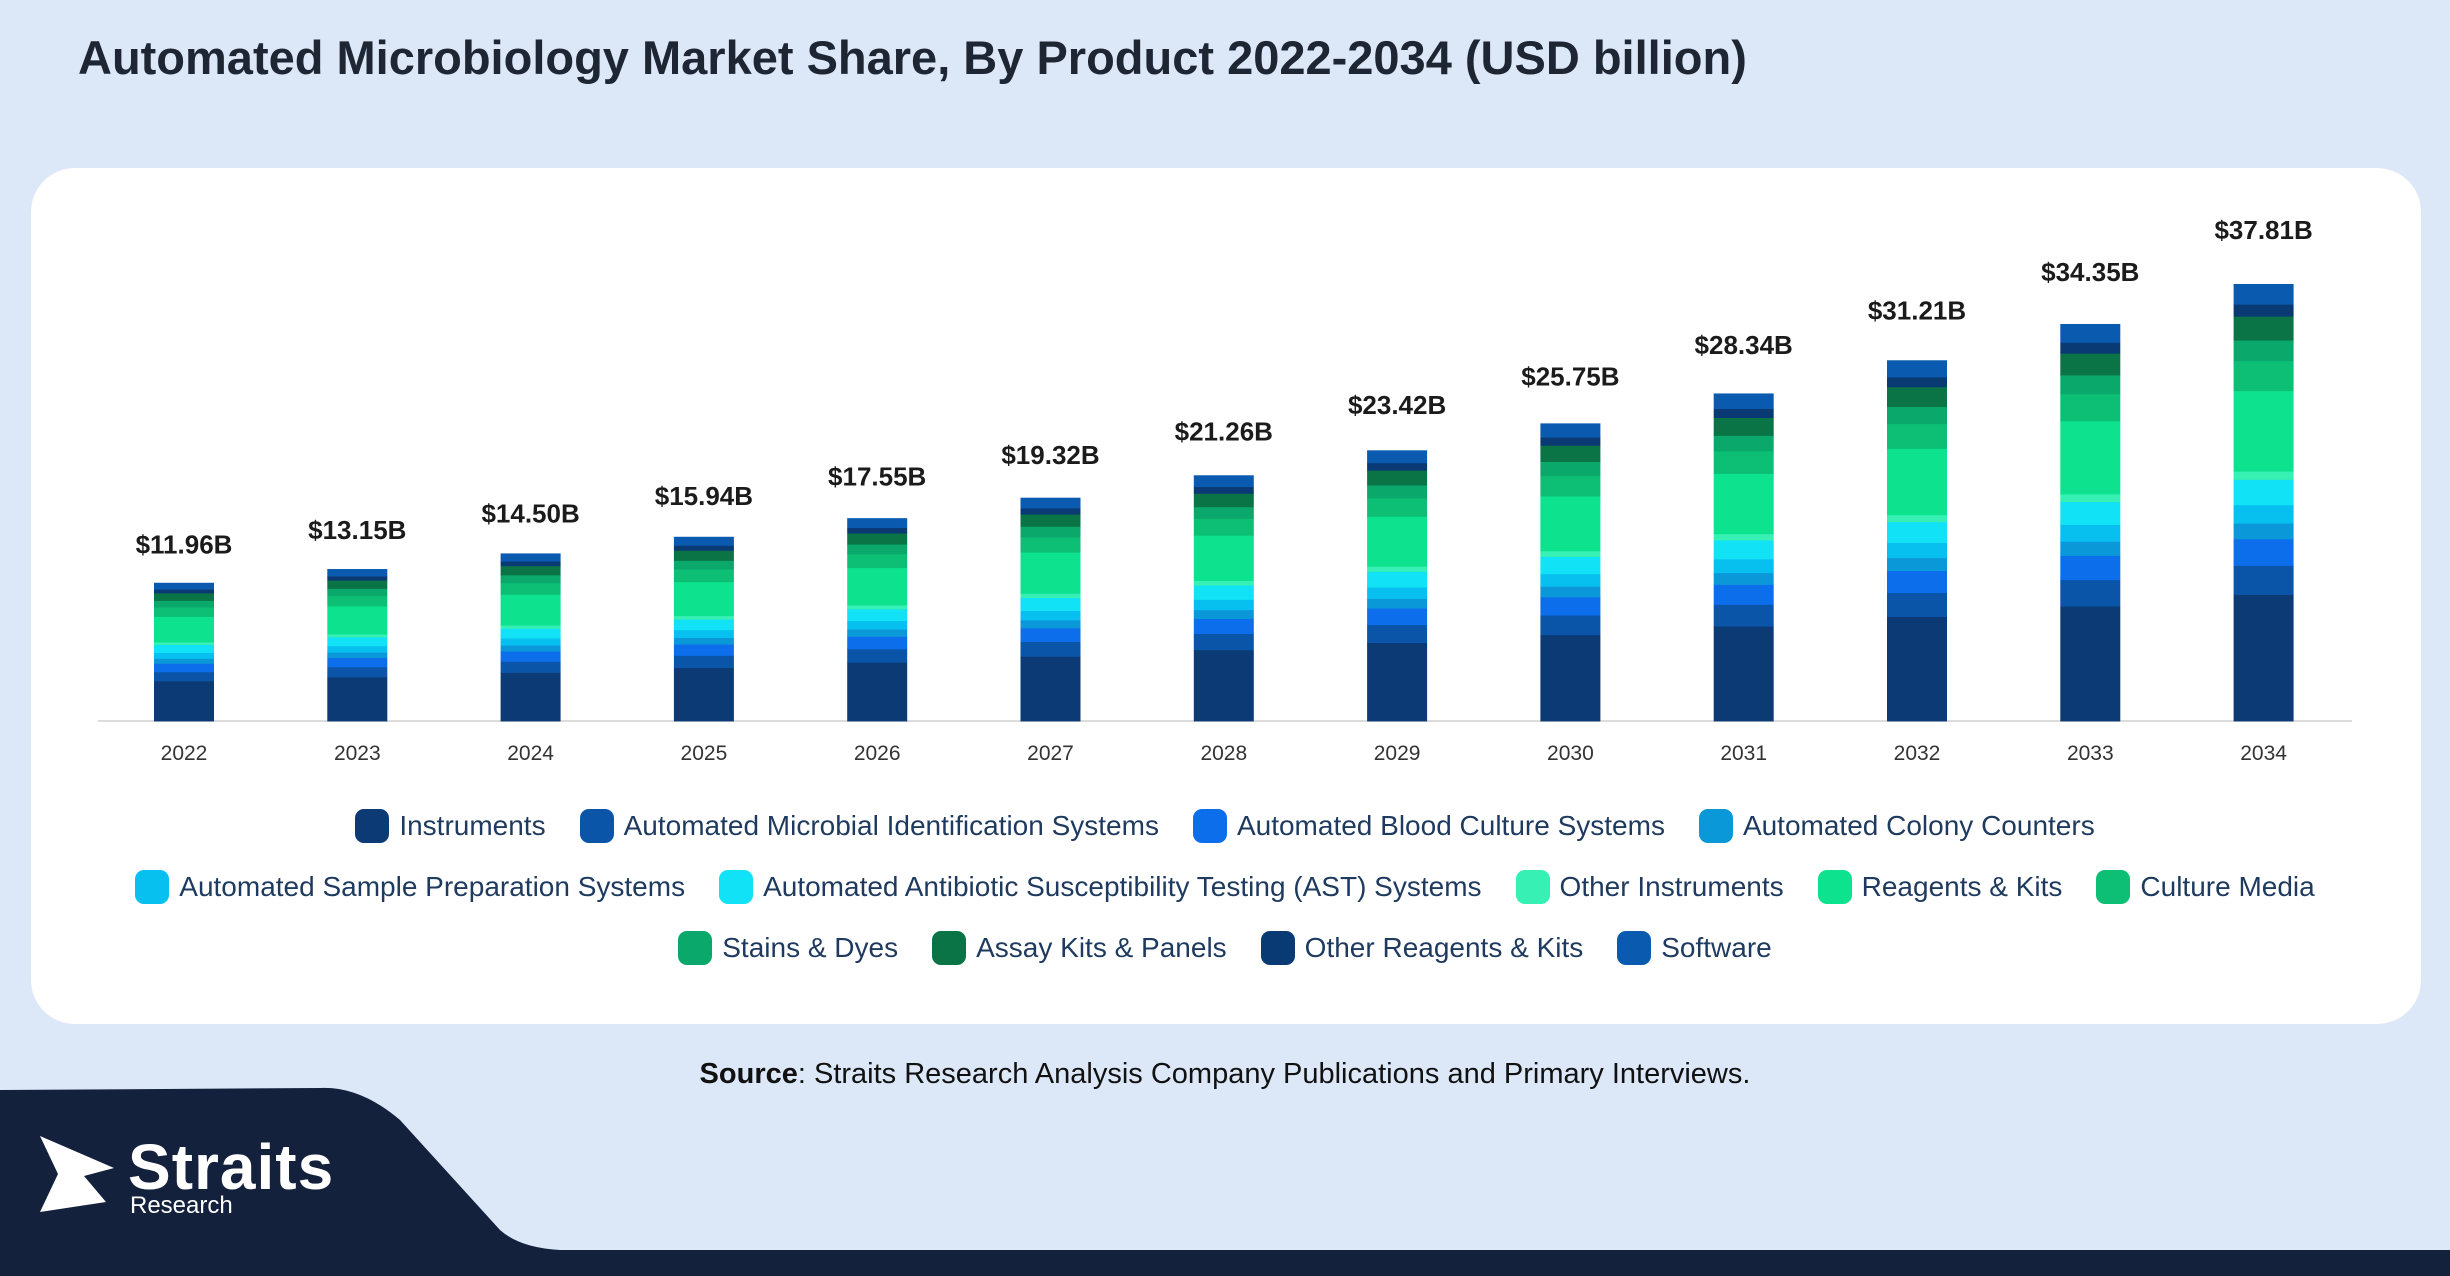  Describe the element at coordinates (1917, 310) in the screenshot. I see `total-label-2032: $31.21B` at that location.